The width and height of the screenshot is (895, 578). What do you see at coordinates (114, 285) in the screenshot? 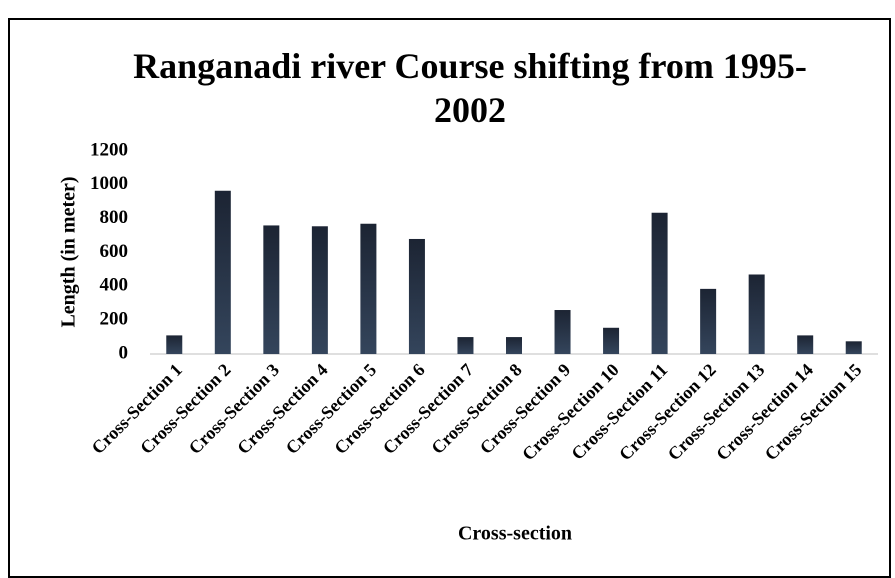
I see `y-tick-label: 400` at bounding box center [114, 285].